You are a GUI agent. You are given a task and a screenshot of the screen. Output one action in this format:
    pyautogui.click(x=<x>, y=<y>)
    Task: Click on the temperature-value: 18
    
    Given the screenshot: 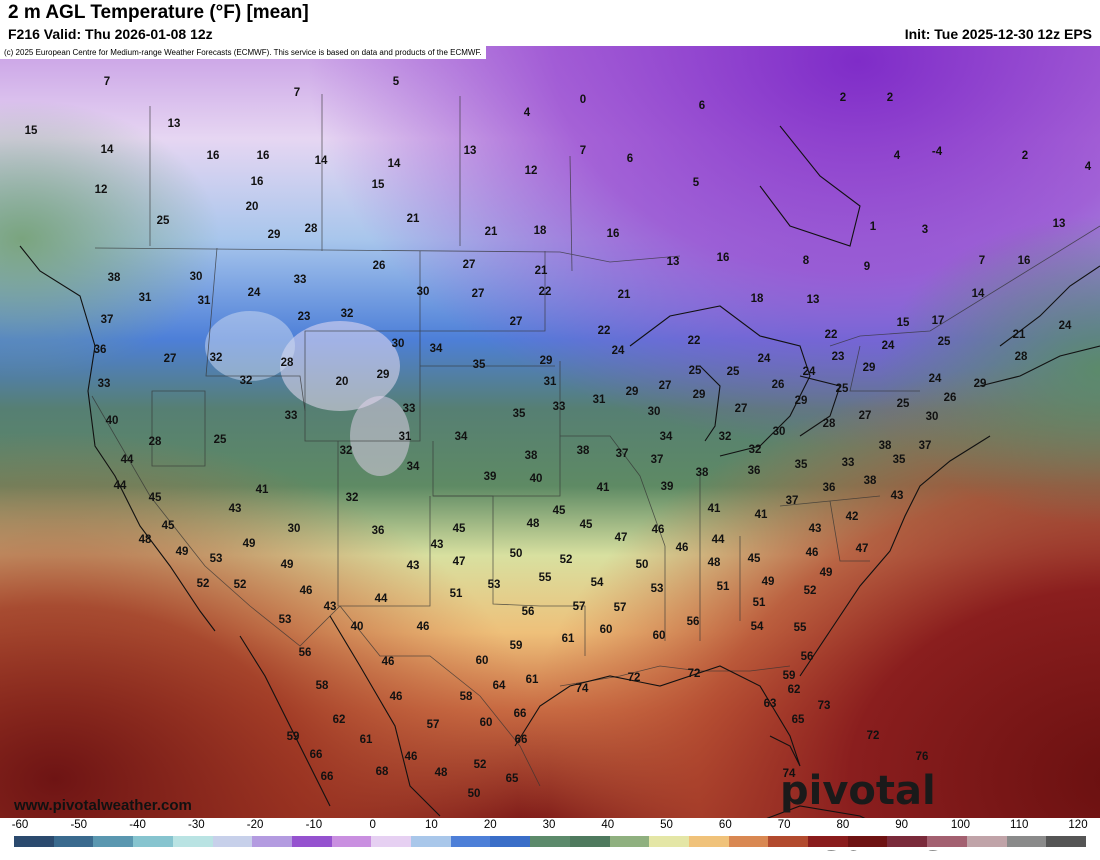 What is the action you would take?
    pyautogui.click(x=757, y=299)
    